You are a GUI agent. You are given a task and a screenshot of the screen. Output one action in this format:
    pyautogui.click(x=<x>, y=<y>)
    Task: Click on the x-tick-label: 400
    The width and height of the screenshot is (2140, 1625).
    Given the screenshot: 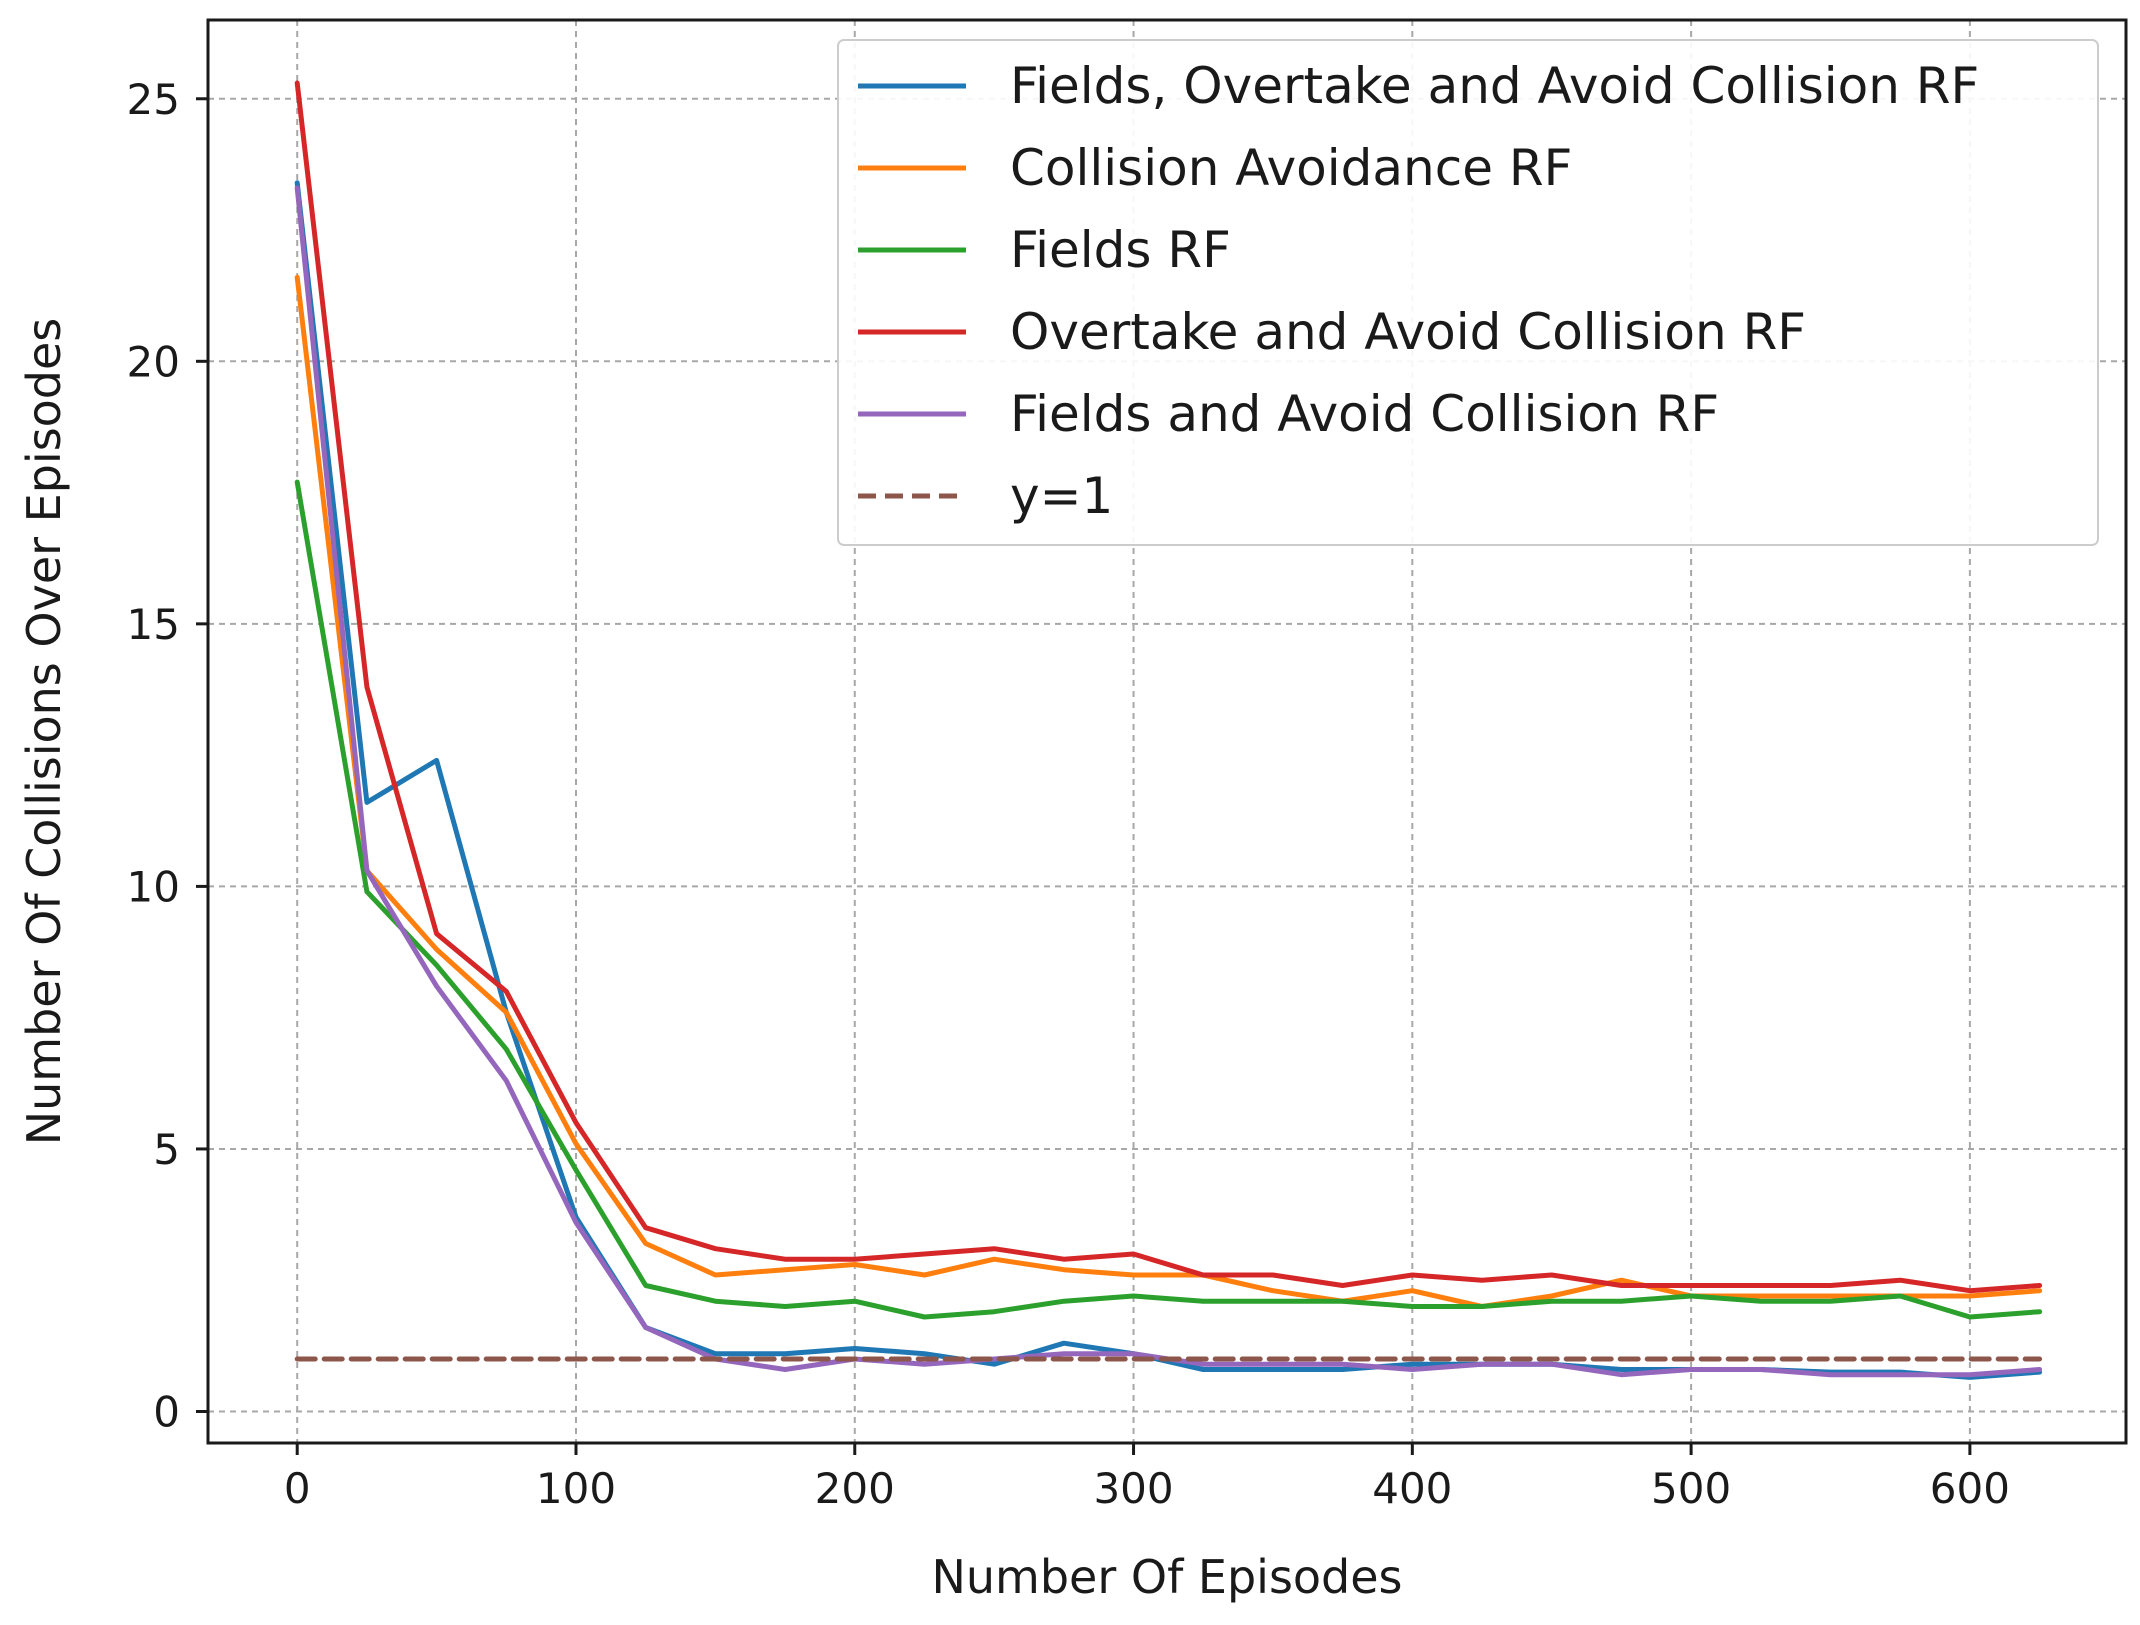 What is the action you would take?
    pyautogui.click(x=1412, y=1488)
    